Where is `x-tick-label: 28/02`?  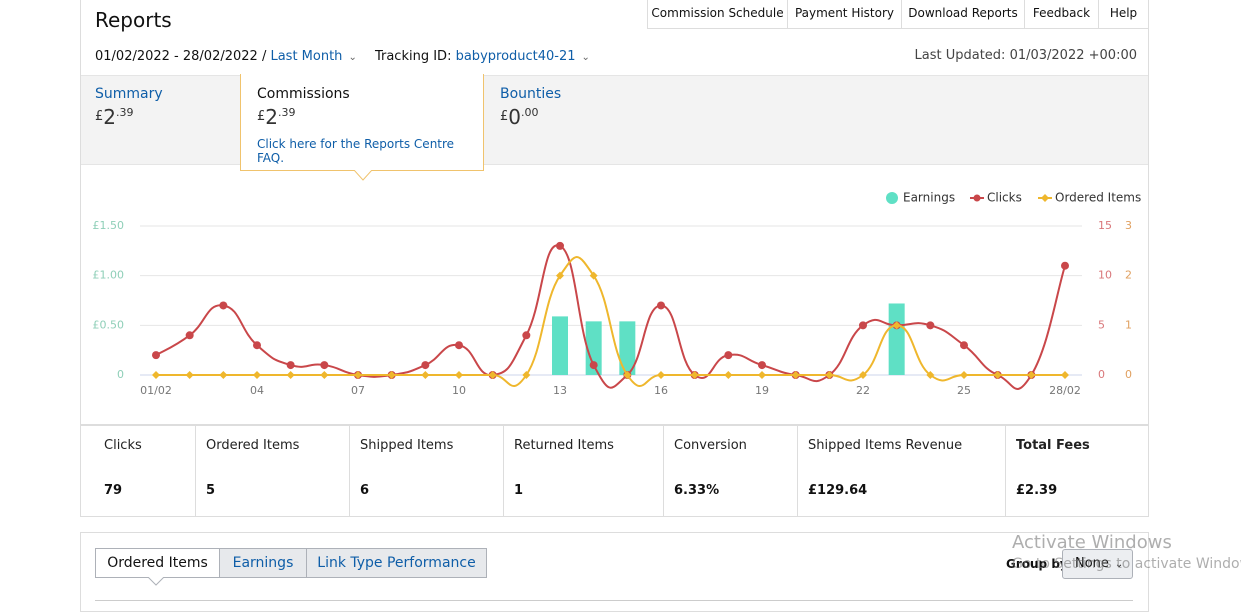
x-tick-label: 28/02 is located at coordinates (1065, 390).